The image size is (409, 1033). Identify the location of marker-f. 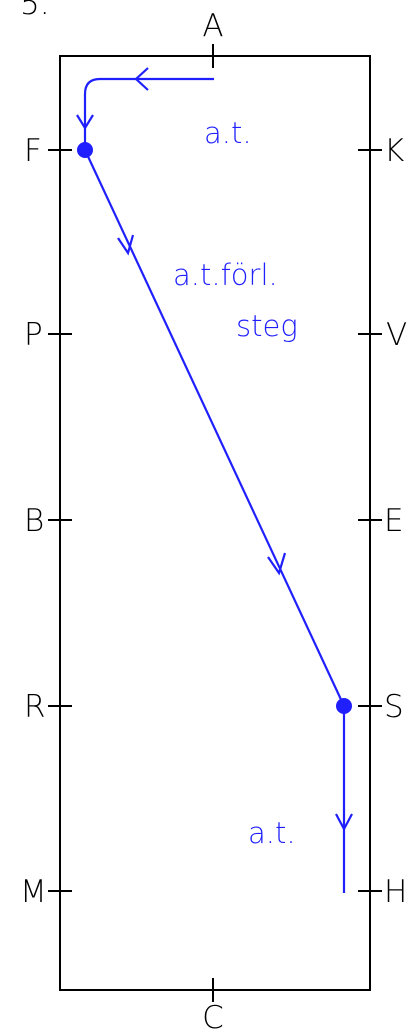
(85, 150).